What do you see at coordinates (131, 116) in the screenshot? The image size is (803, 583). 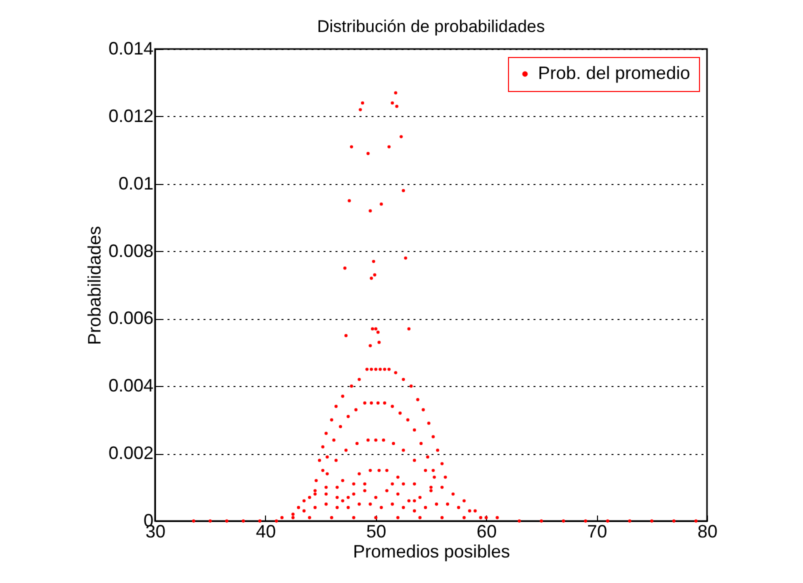 I see `y-tick-label: 0.012` at bounding box center [131, 116].